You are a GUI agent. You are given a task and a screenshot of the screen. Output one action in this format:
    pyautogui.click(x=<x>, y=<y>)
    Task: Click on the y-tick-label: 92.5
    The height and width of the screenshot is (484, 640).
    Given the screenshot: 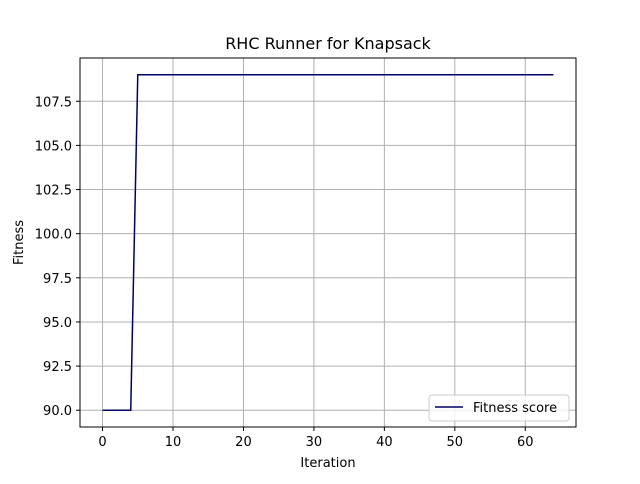 What is the action you would take?
    pyautogui.click(x=57, y=367)
    